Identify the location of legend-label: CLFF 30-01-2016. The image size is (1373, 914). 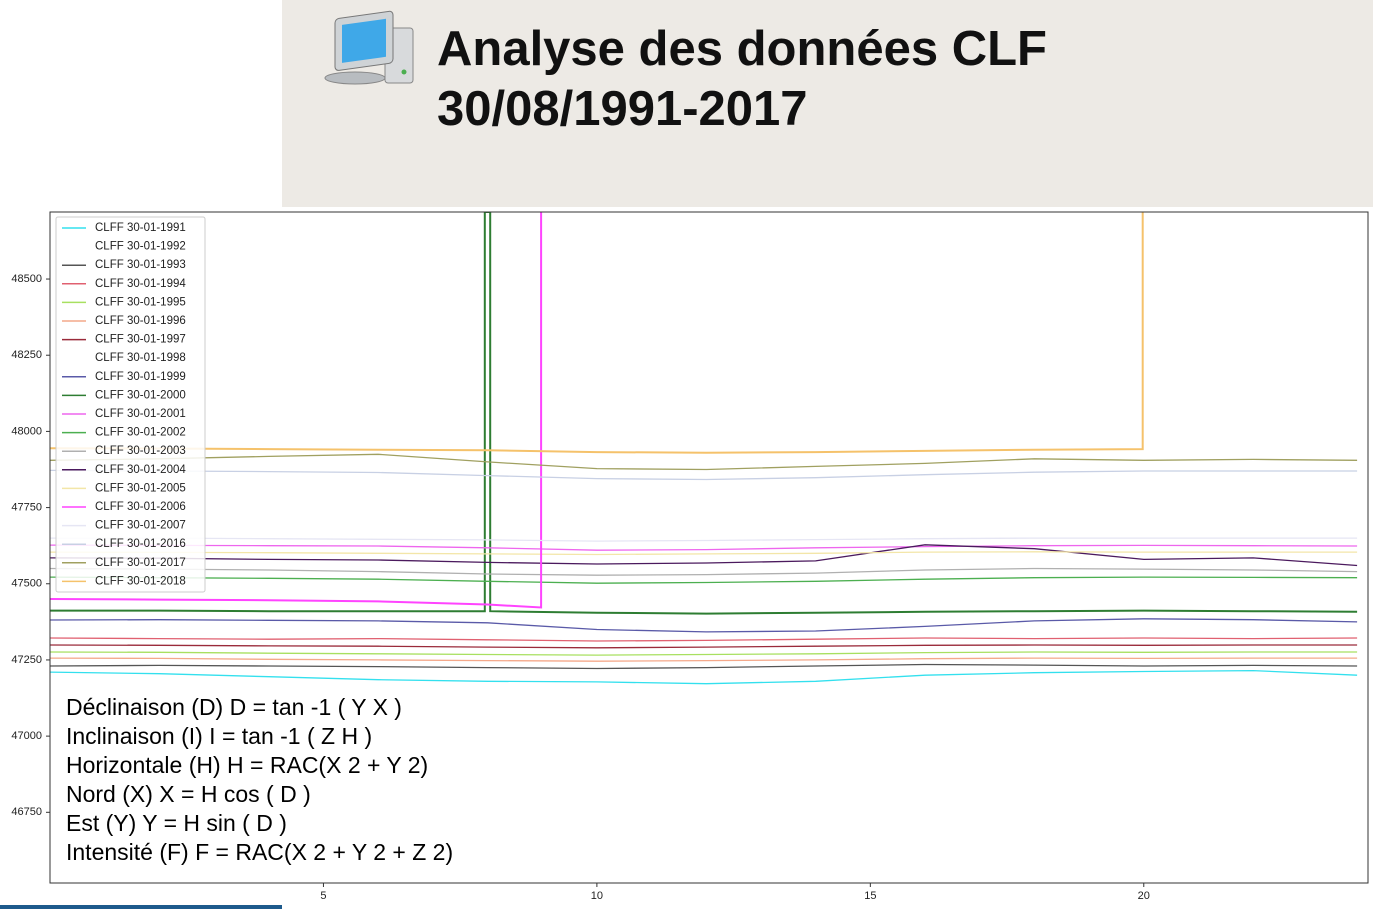
(140, 544).